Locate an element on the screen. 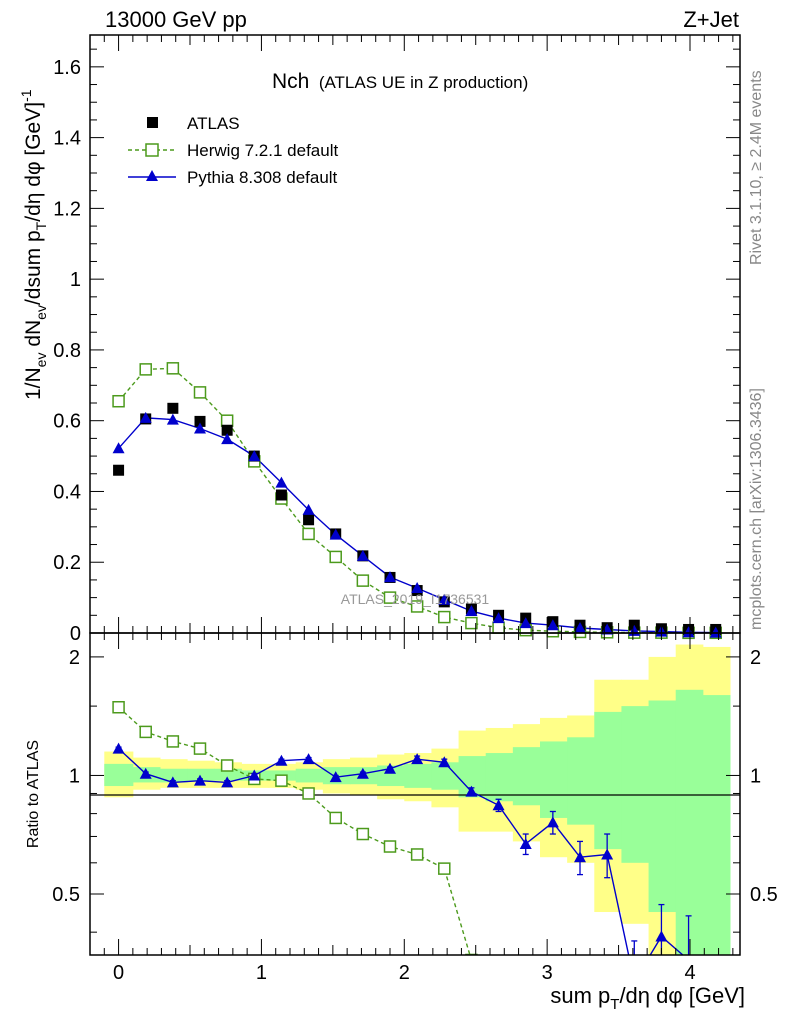 This screenshot has height=1024, width=786. y-tick-label: 0.4 is located at coordinates (67, 492).